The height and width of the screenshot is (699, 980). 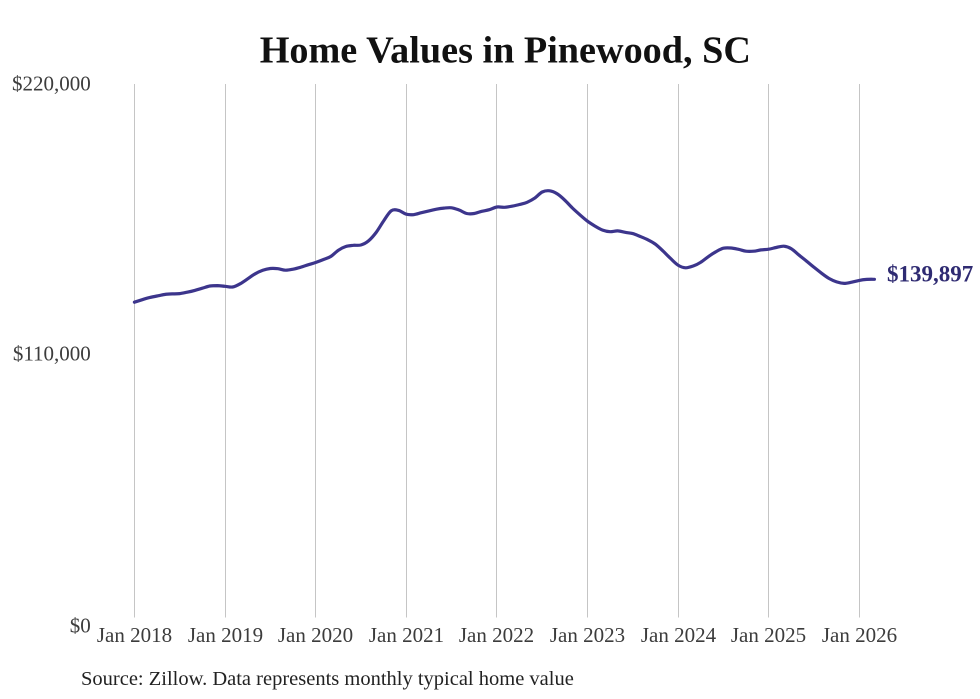 I want to click on svg-text: Jan 2020, so click(x=315, y=635).